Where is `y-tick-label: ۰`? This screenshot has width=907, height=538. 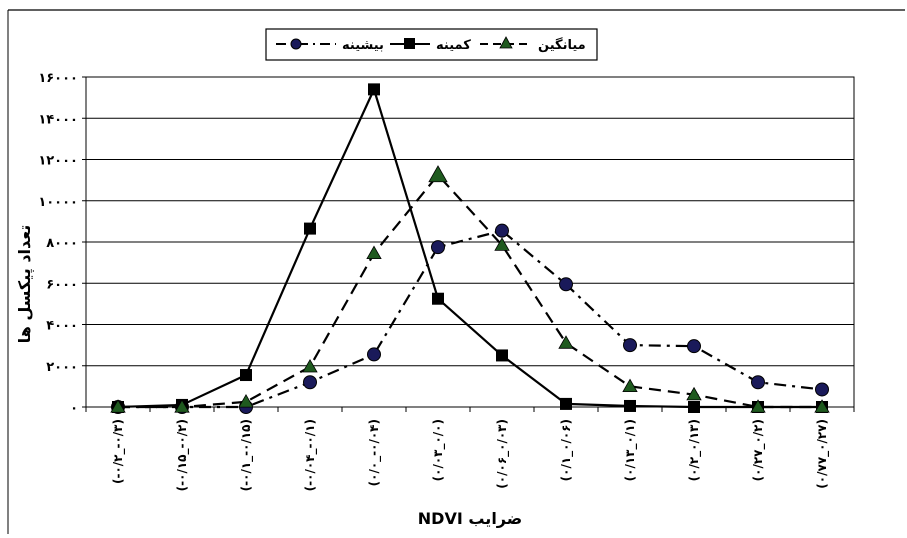
y-tick-label: ۰ is located at coordinates (74, 408).